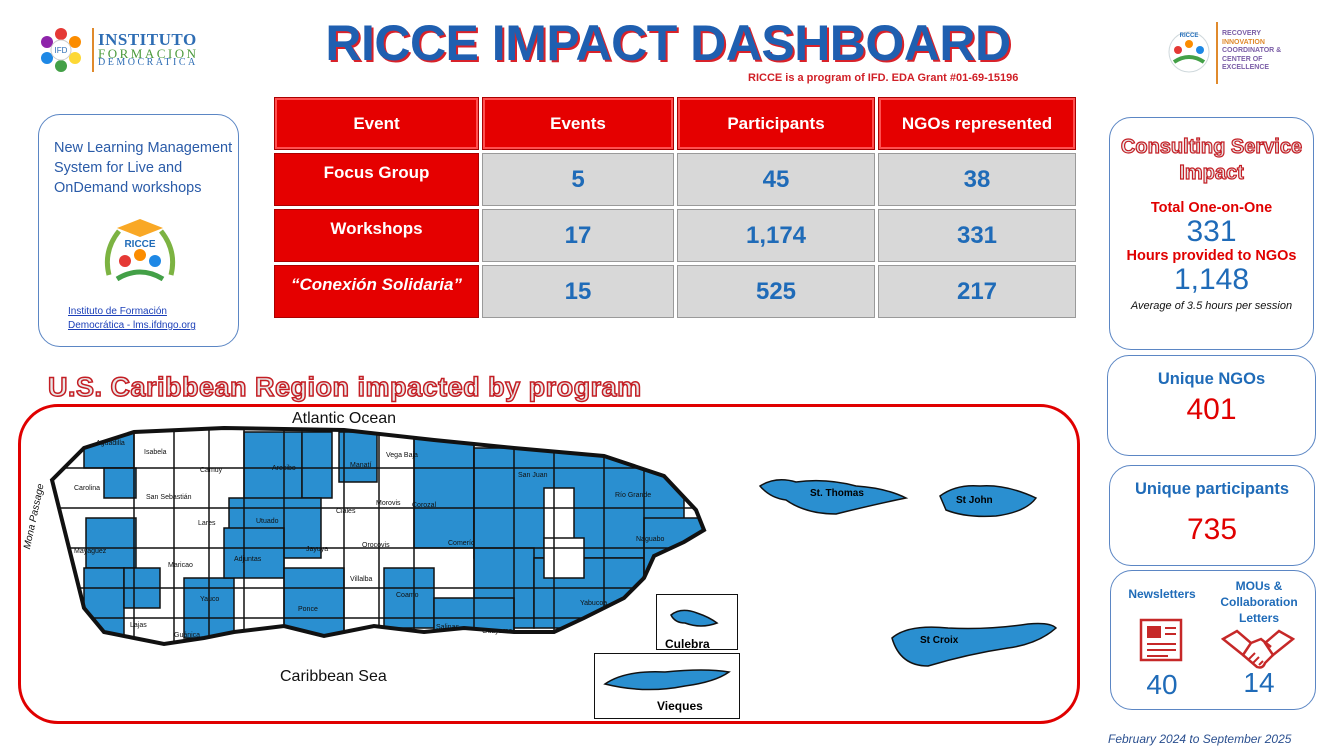 This screenshot has width=1332, height=751. Describe the element at coordinates (402, 455) in the screenshot. I see `municipality-label: Vega Baja` at that location.